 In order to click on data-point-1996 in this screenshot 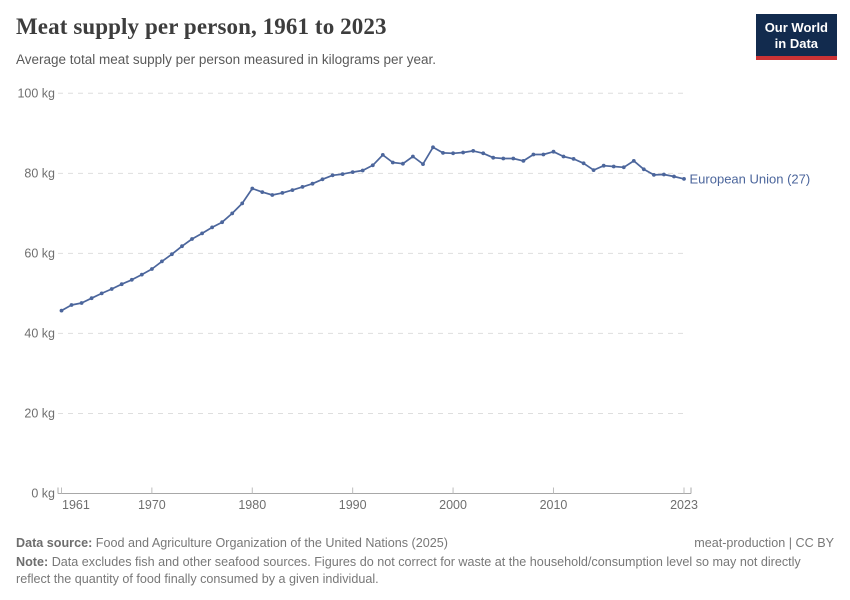, I will do `click(413, 156)`.